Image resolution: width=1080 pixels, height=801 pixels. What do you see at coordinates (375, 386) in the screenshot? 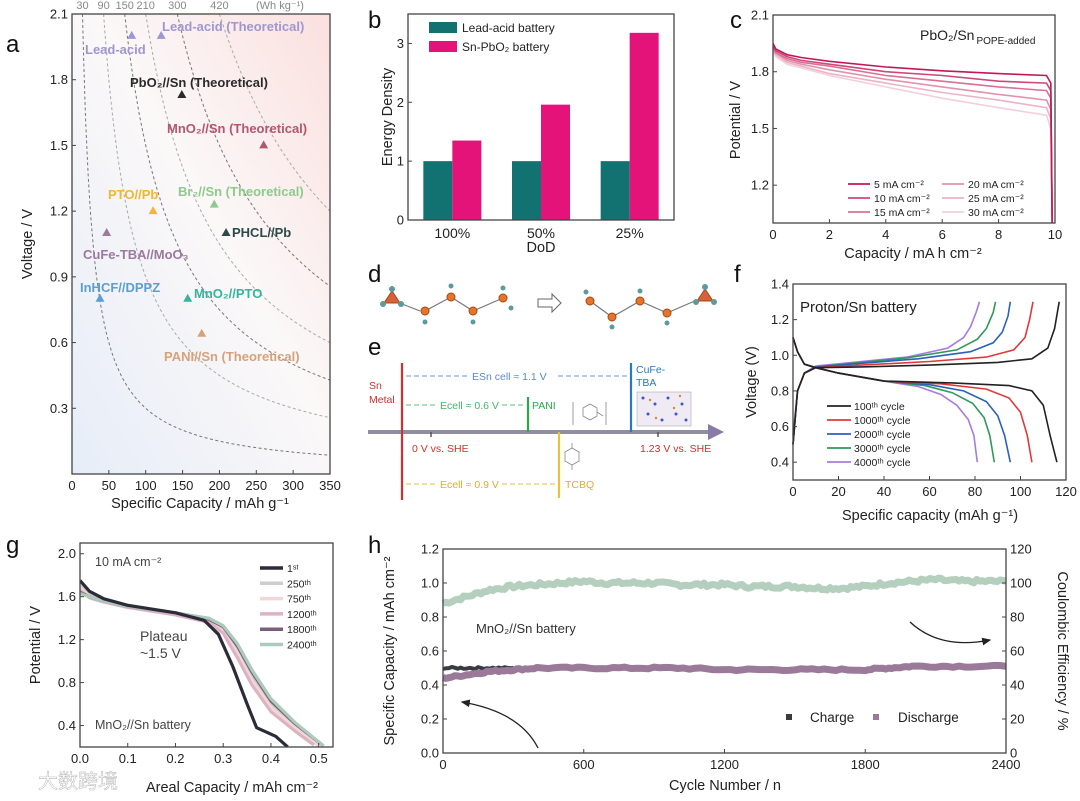
I see `sn-label: Sn` at bounding box center [375, 386].